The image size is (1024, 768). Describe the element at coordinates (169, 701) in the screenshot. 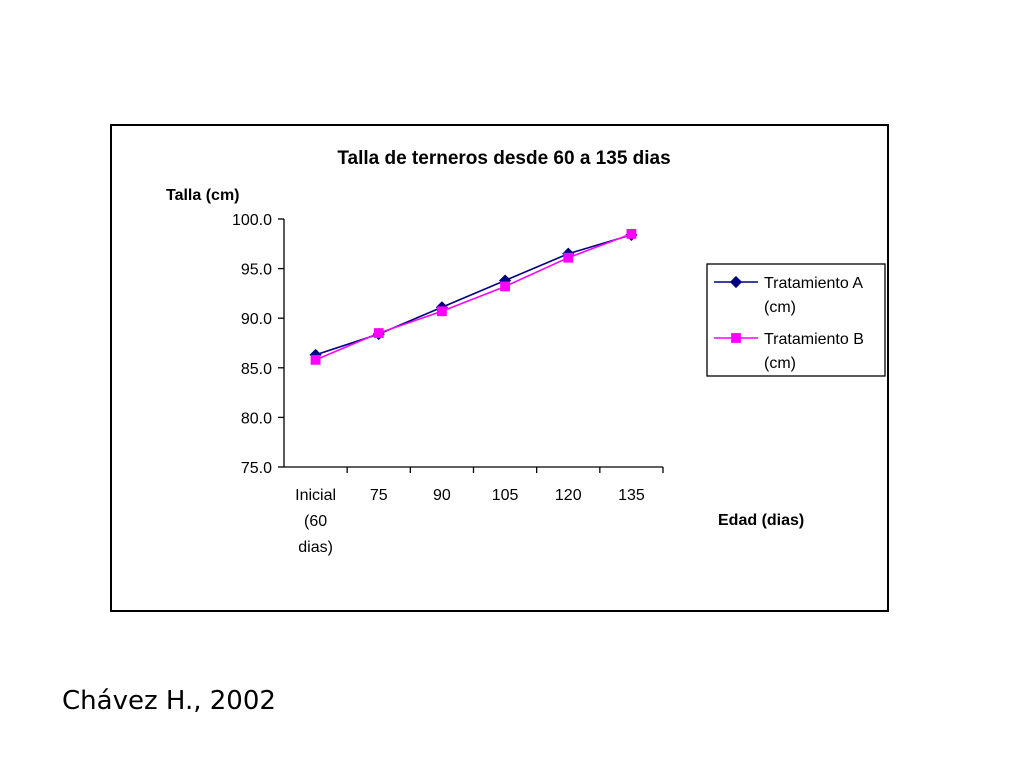

I see `source-credit: Chávez H., 2002` at that location.